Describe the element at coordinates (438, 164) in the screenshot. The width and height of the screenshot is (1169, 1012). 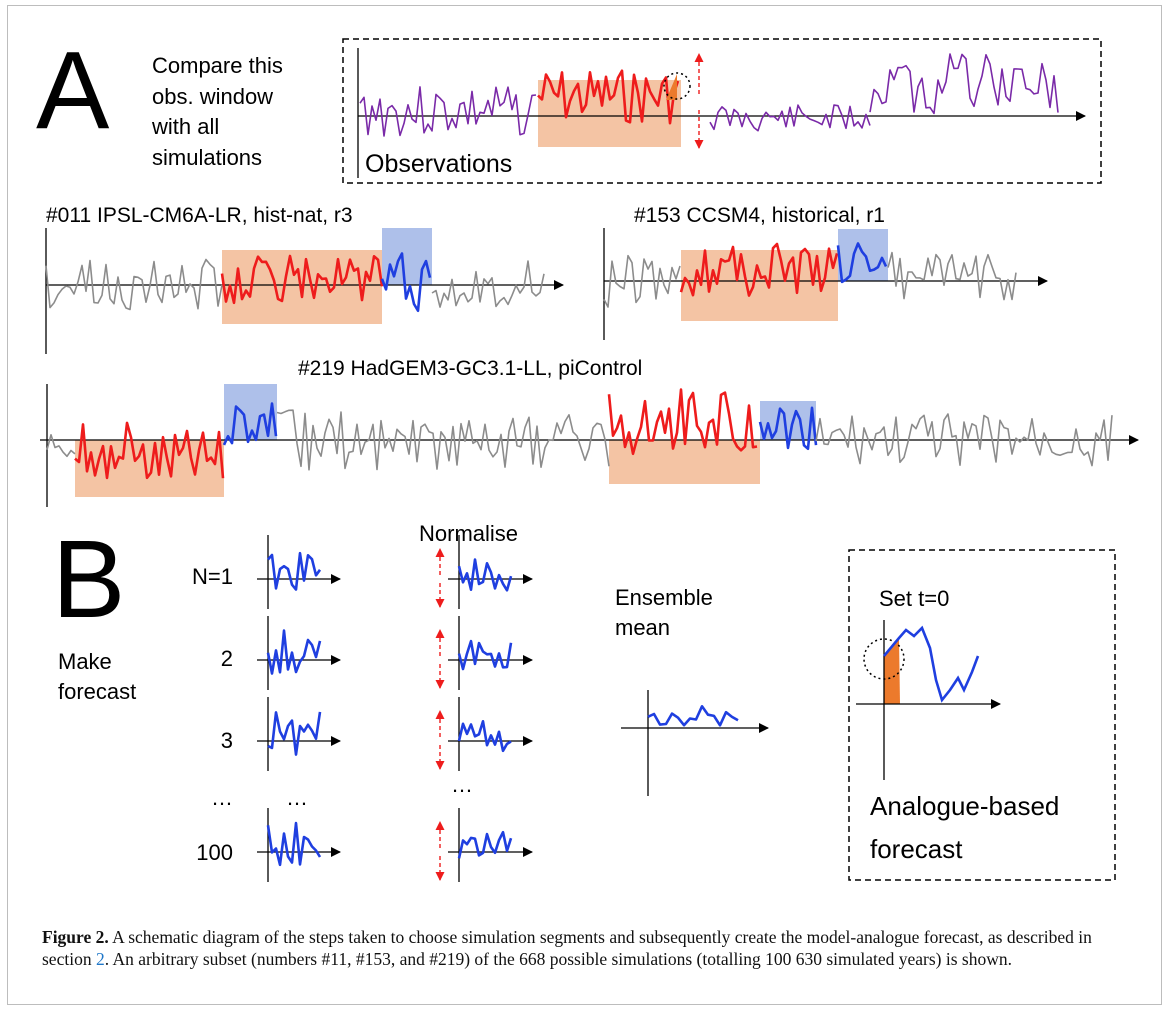
I see `observations-label: Observations` at that location.